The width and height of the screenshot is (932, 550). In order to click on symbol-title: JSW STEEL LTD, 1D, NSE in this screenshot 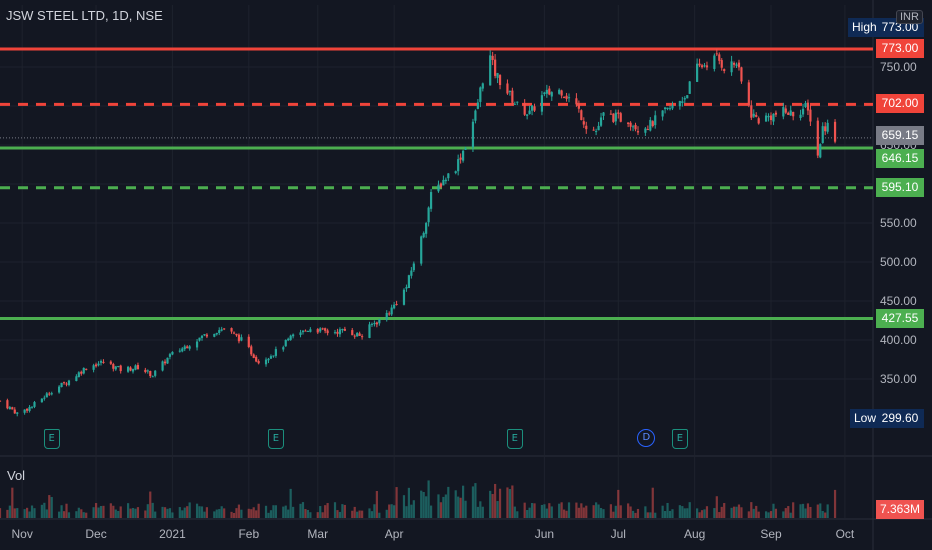, I will do `click(84, 15)`.